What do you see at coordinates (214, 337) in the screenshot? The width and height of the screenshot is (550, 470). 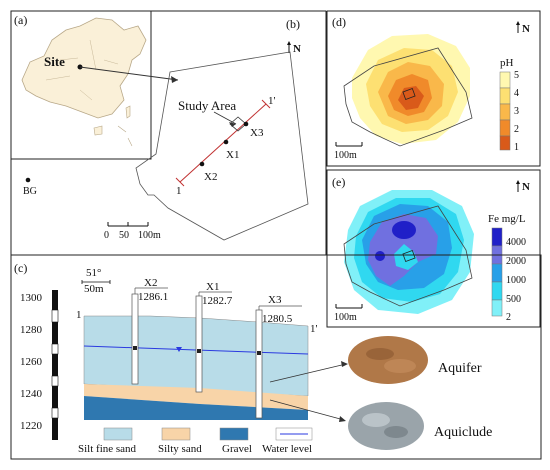 I see `well-x1: X1 1282.7` at bounding box center [214, 337].